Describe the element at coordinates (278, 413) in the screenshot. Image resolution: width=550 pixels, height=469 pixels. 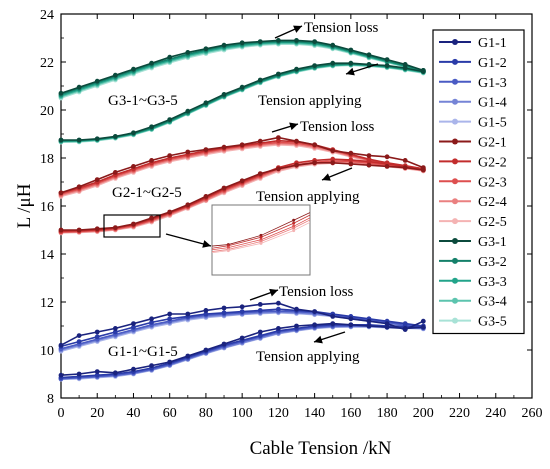
I see `x-tick-label: 120` at that location.